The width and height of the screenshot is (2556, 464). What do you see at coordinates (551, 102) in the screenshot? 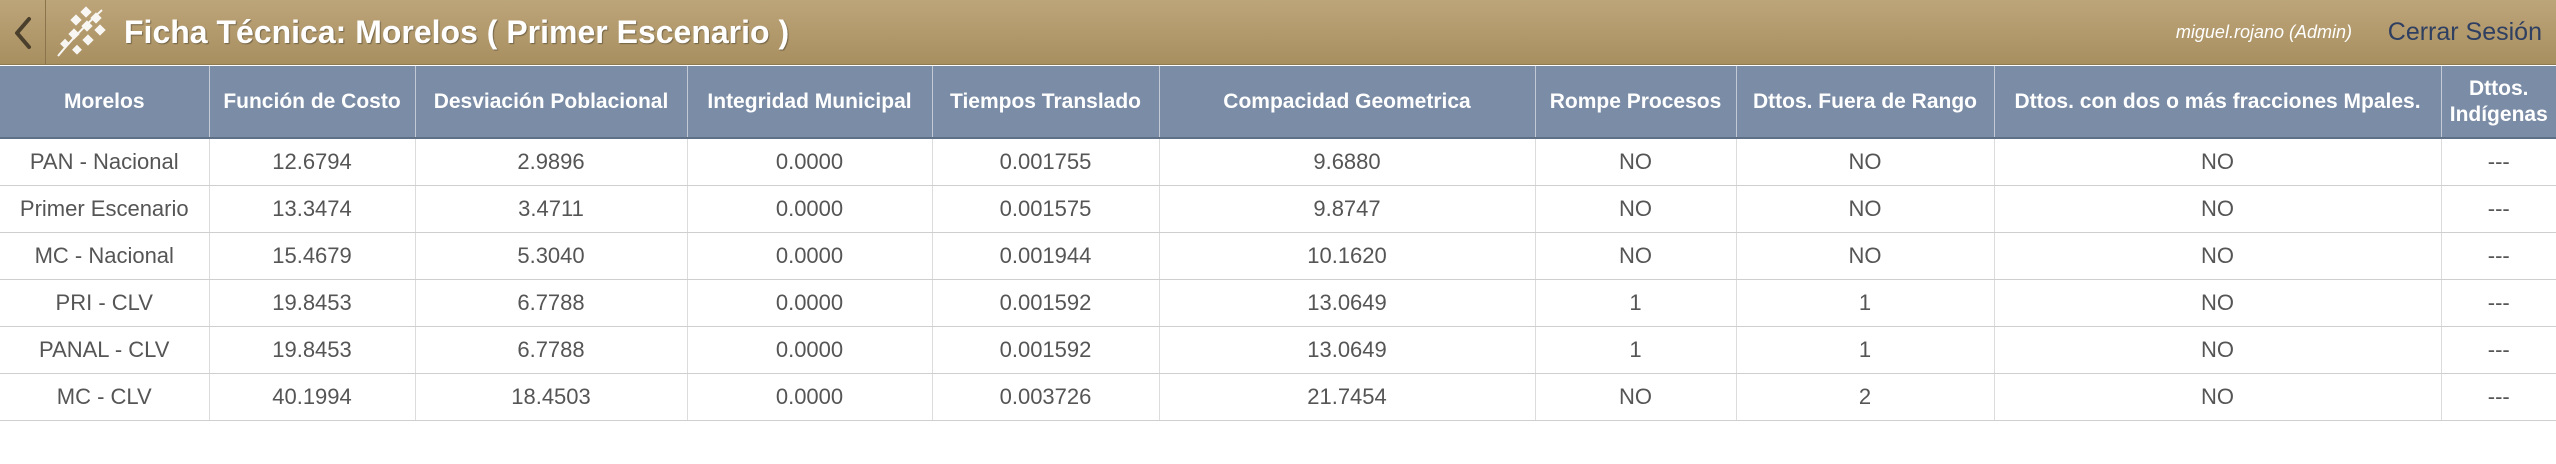
I see `column-header: Desviación Poblacional` at bounding box center [551, 102].